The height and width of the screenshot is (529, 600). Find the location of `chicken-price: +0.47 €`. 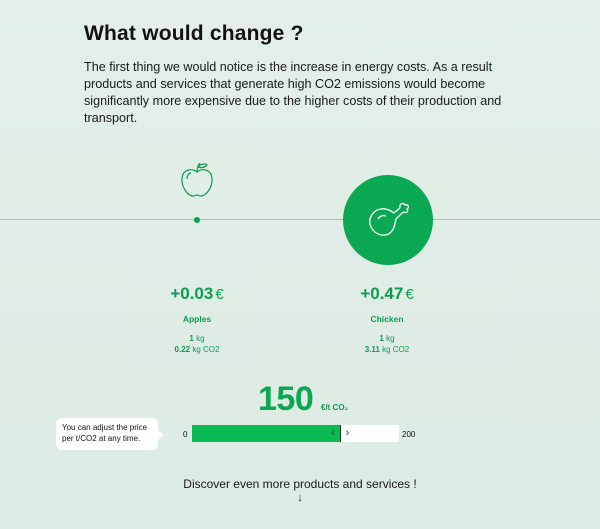

chicken-price: +0.47 € is located at coordinates (387, 293).